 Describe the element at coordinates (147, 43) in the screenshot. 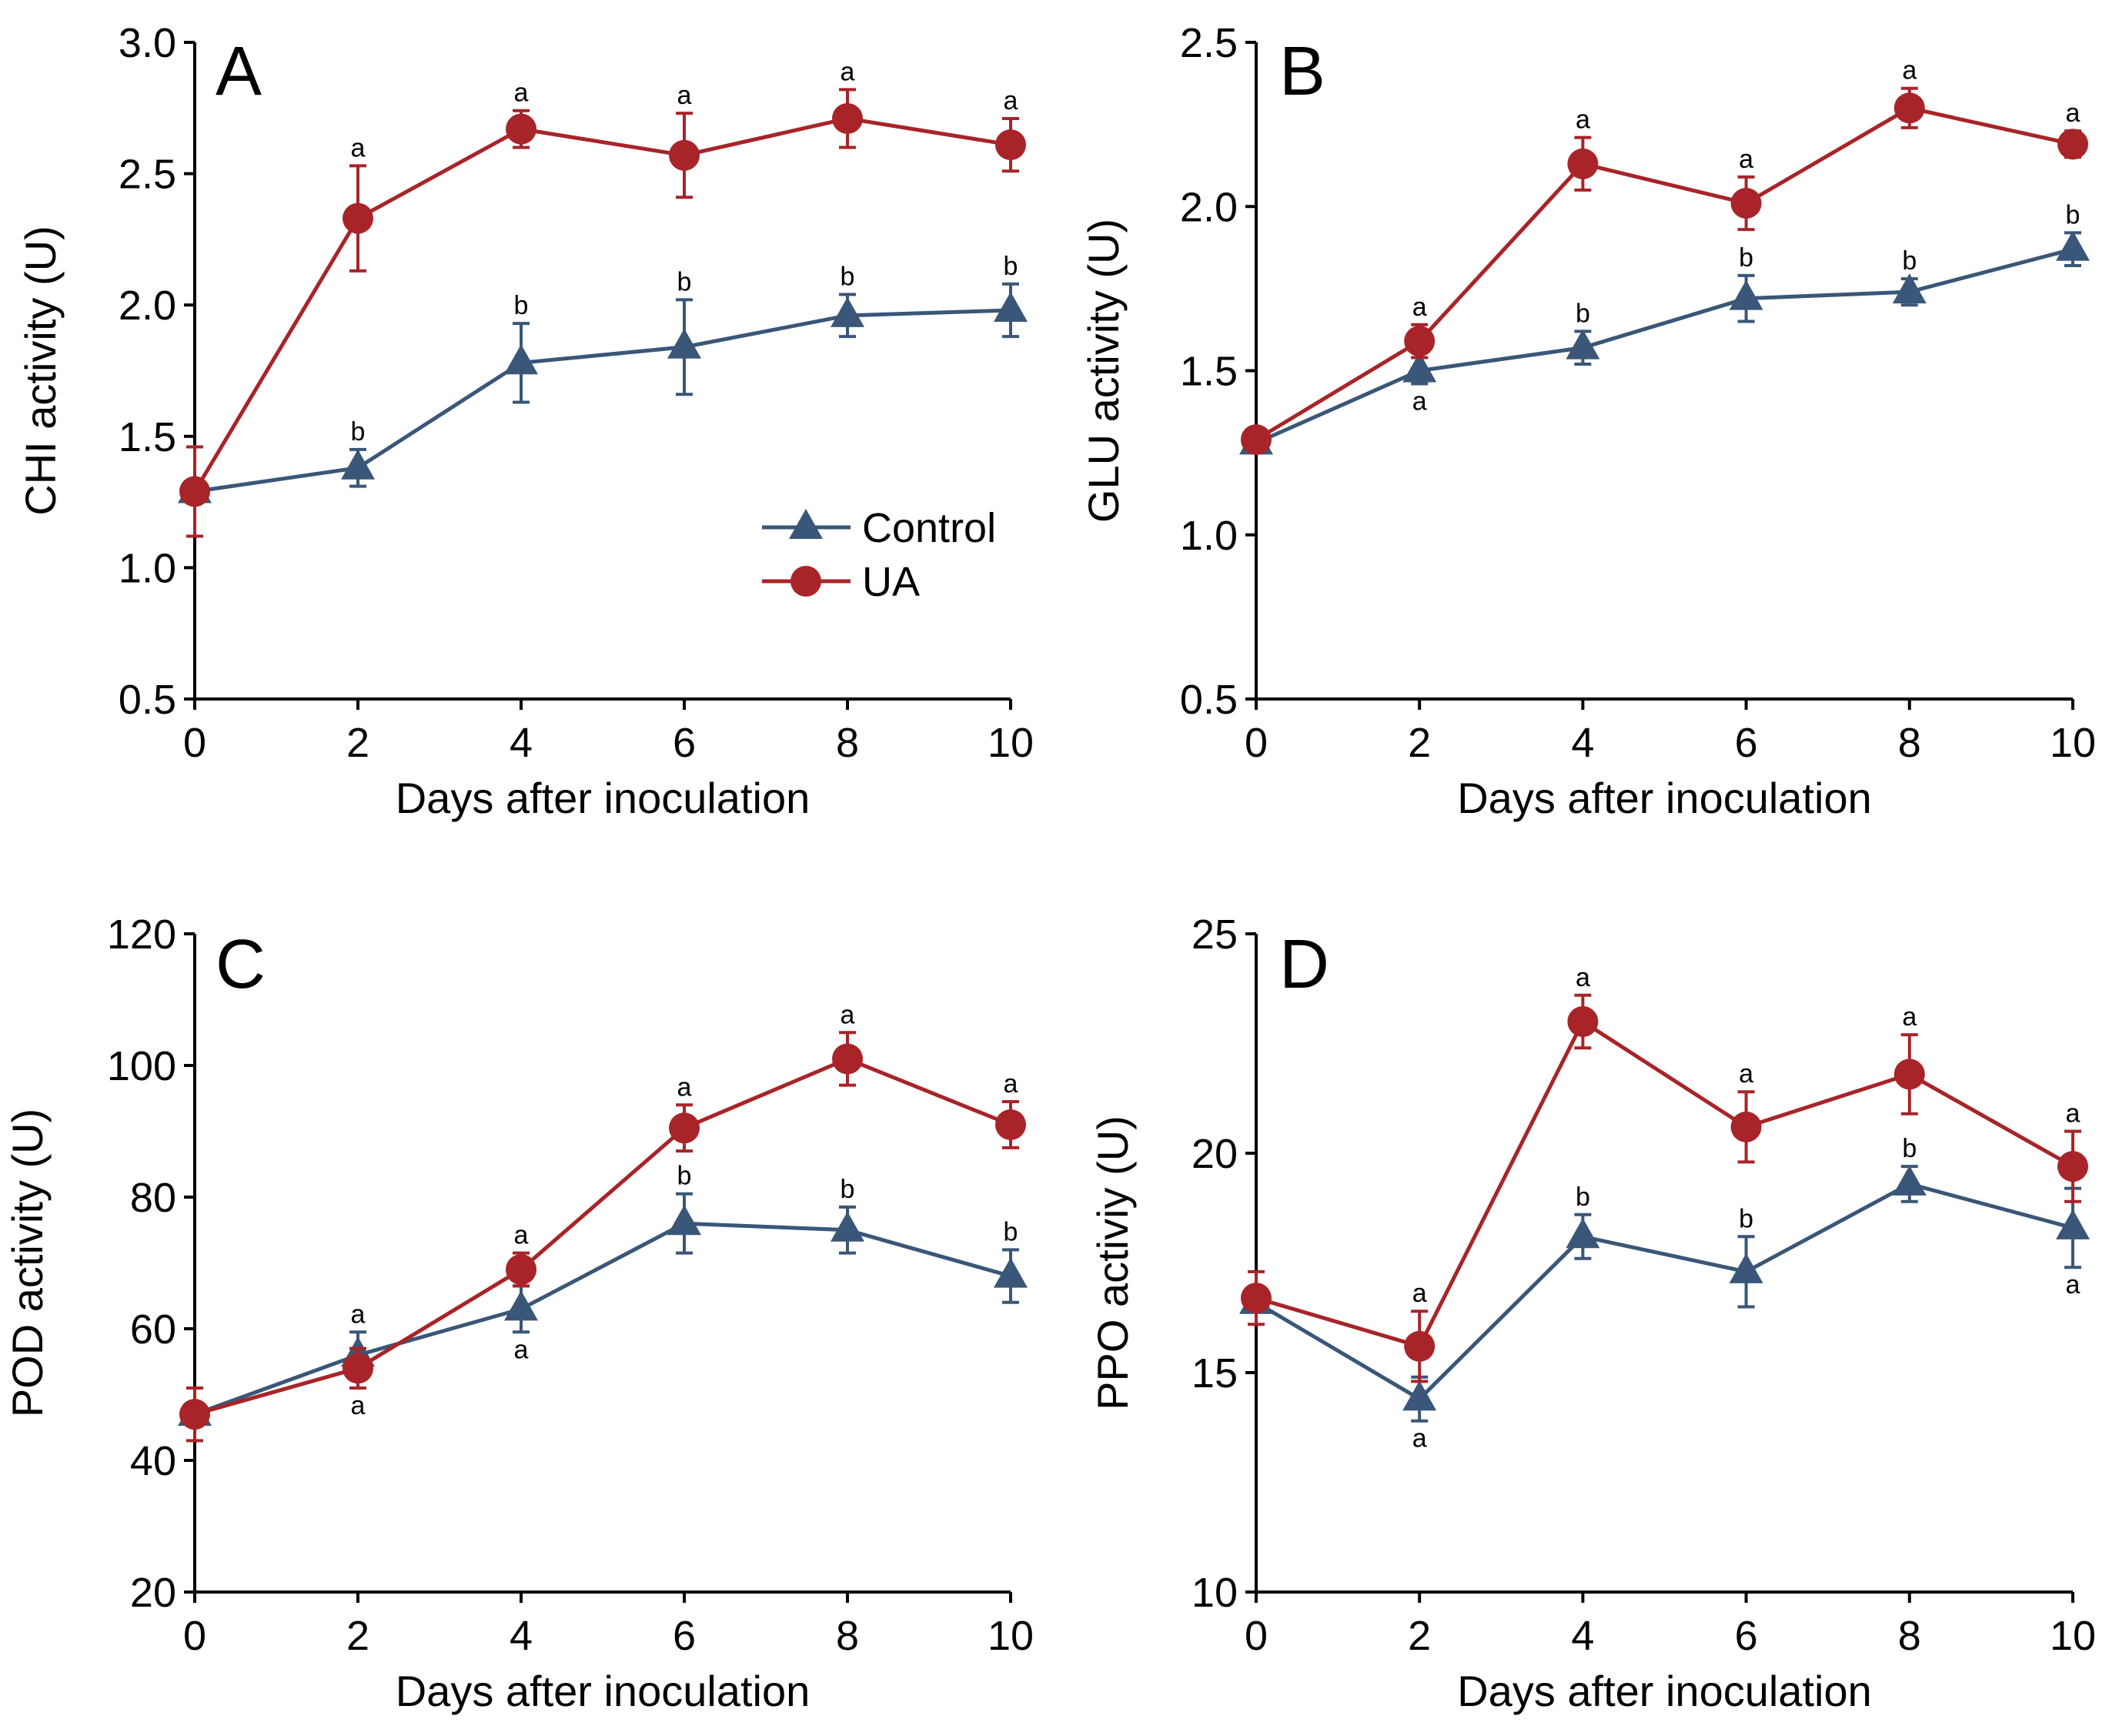

I see `y-tick-label: 3.0` at that location.